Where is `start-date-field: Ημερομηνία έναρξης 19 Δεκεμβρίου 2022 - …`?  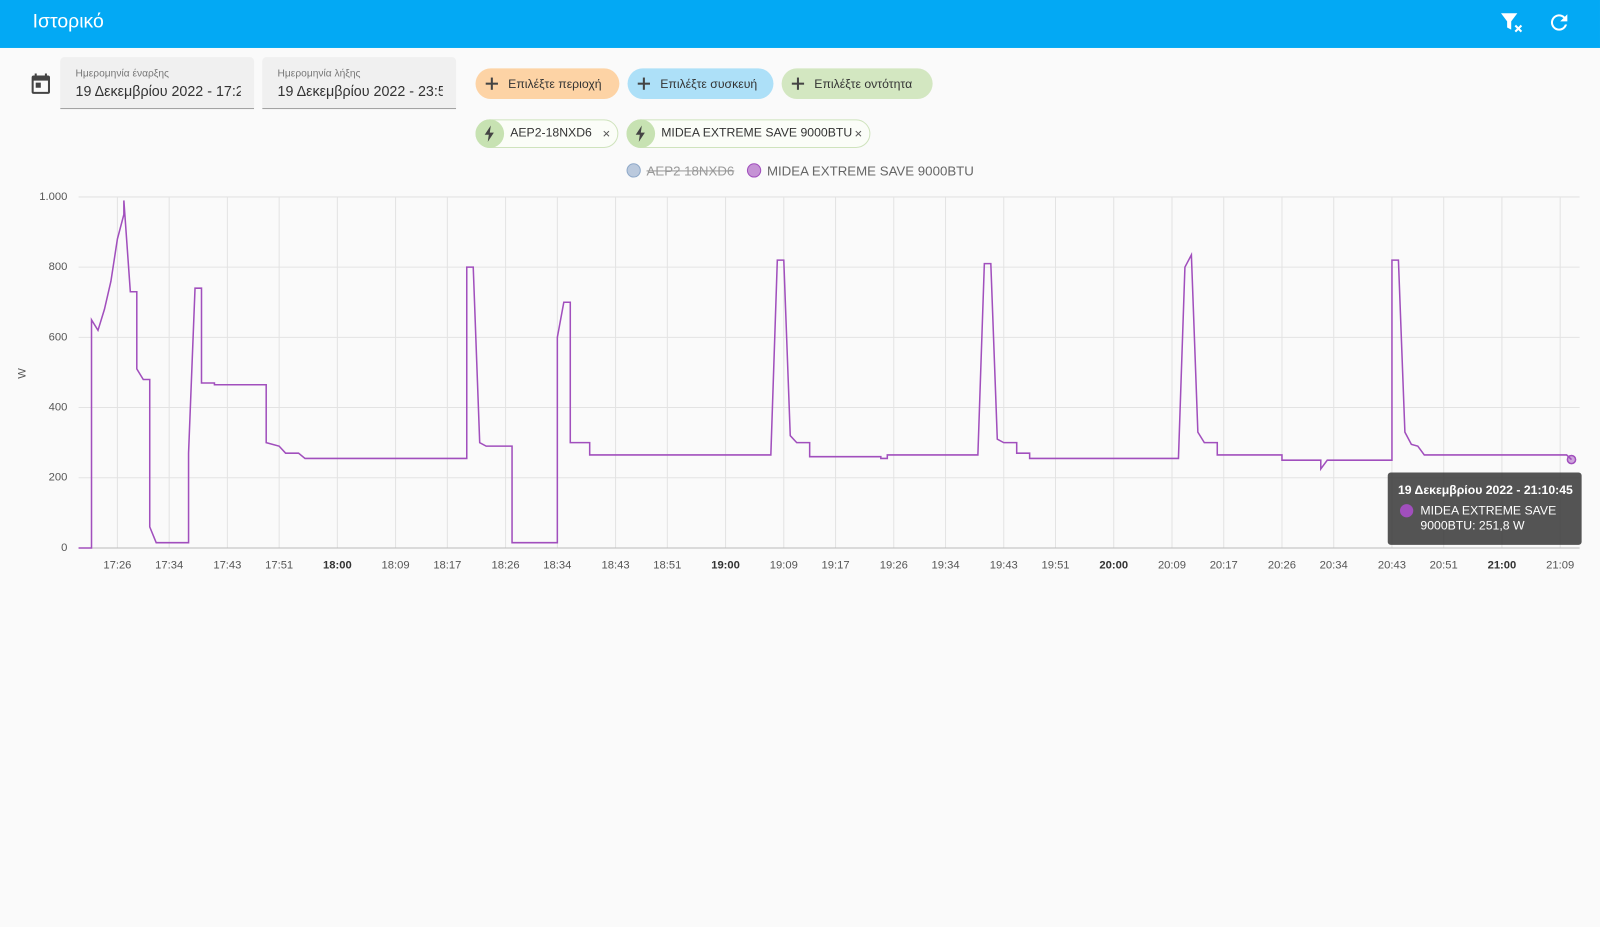
start-date-field: Ημερομηνία έναρξης 19 Δεκεμβρίου 2022 - … is located at coordinates (157, 83).